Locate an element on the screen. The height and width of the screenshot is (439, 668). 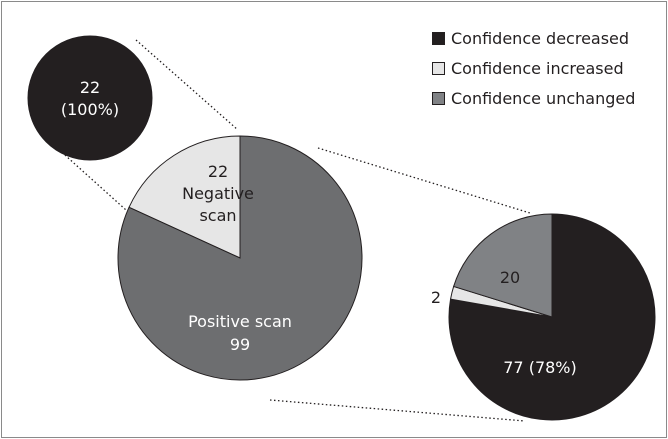
slice-value-label: 22 is located at coordinates (218, 171).